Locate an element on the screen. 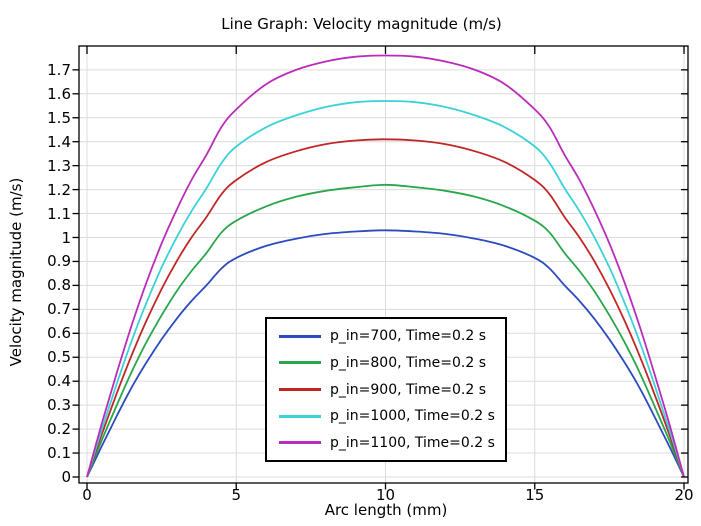  y-tick-label: 0.7 is located at coordinates (59, 309).